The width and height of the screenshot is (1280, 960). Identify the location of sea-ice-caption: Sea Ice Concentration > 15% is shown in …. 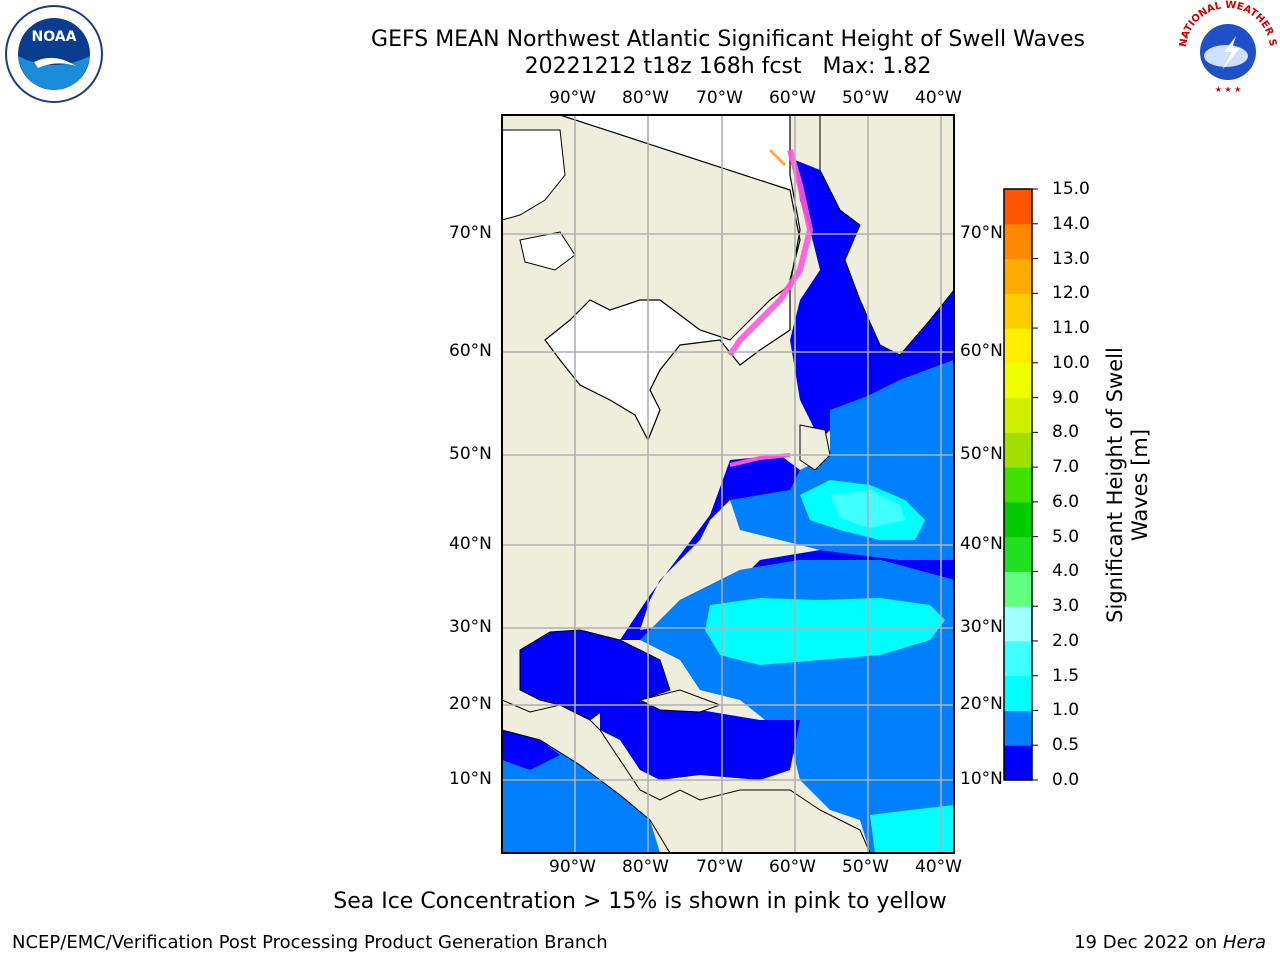
(640, 901).